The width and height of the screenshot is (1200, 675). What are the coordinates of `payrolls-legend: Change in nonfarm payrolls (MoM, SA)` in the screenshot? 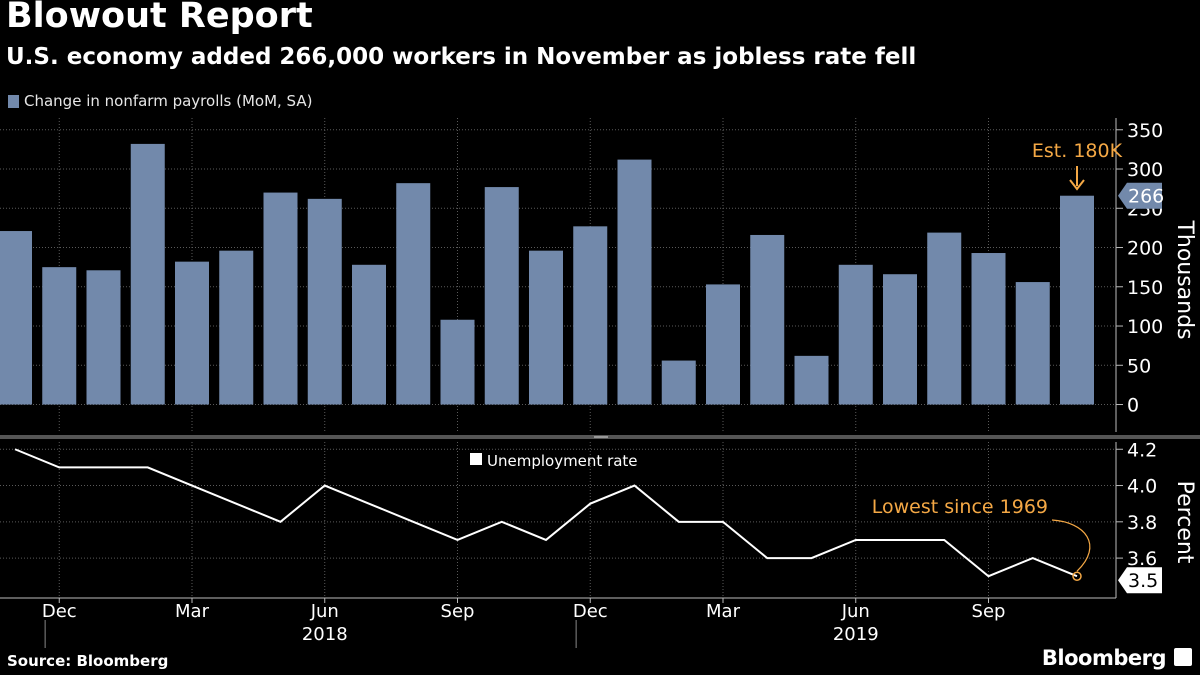 It's located at (160, 101).